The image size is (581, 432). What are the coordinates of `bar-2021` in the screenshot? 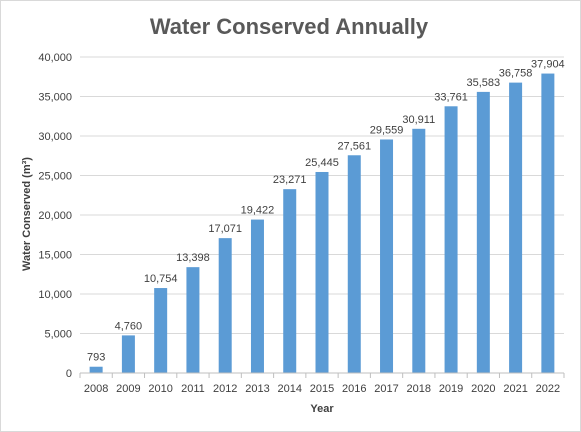 It's located at (516, 227).